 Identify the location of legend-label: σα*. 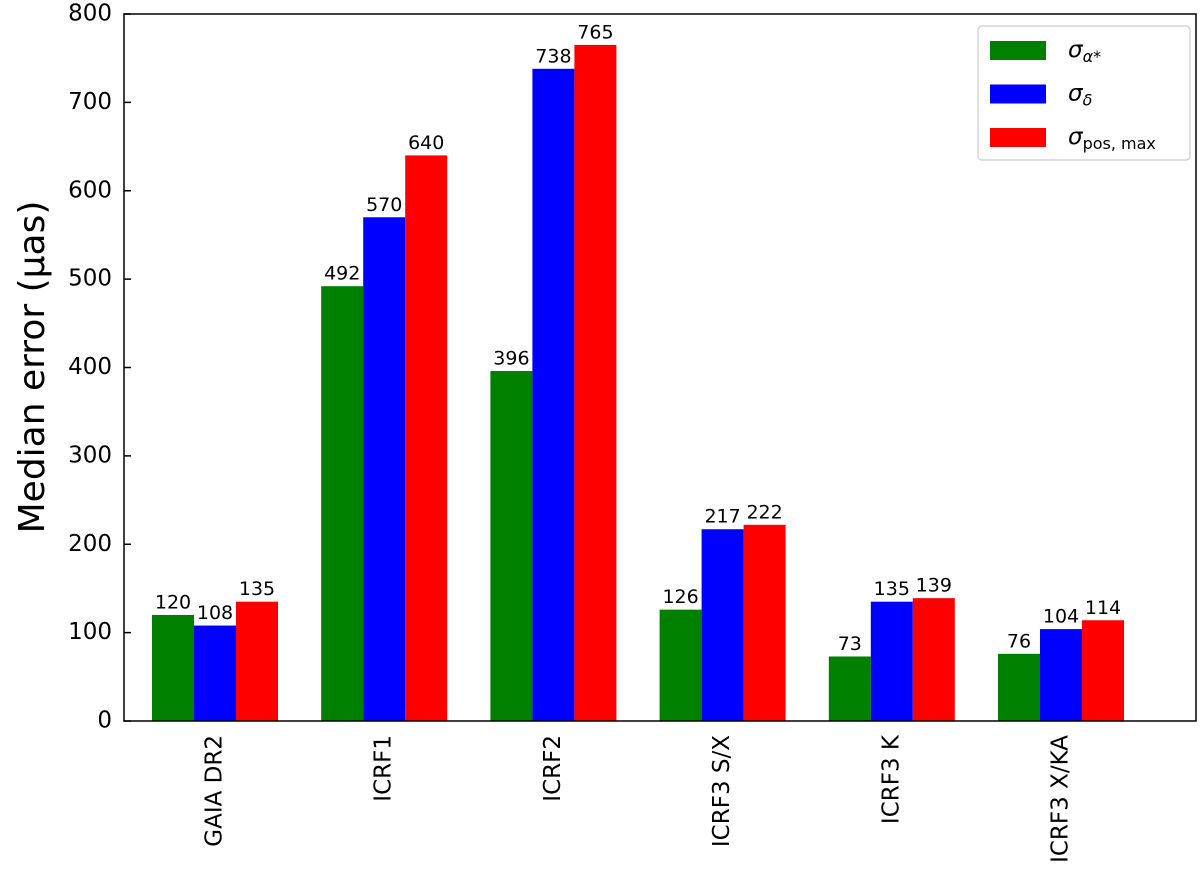
(1084, 51).